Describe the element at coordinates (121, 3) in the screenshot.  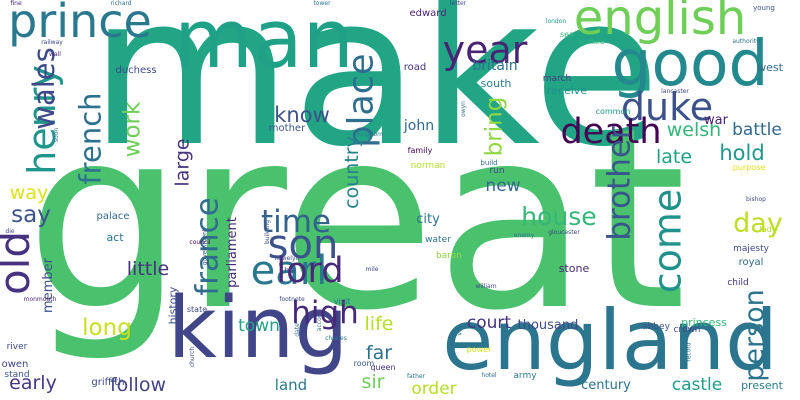
I see `word-richard: richard` at that location.